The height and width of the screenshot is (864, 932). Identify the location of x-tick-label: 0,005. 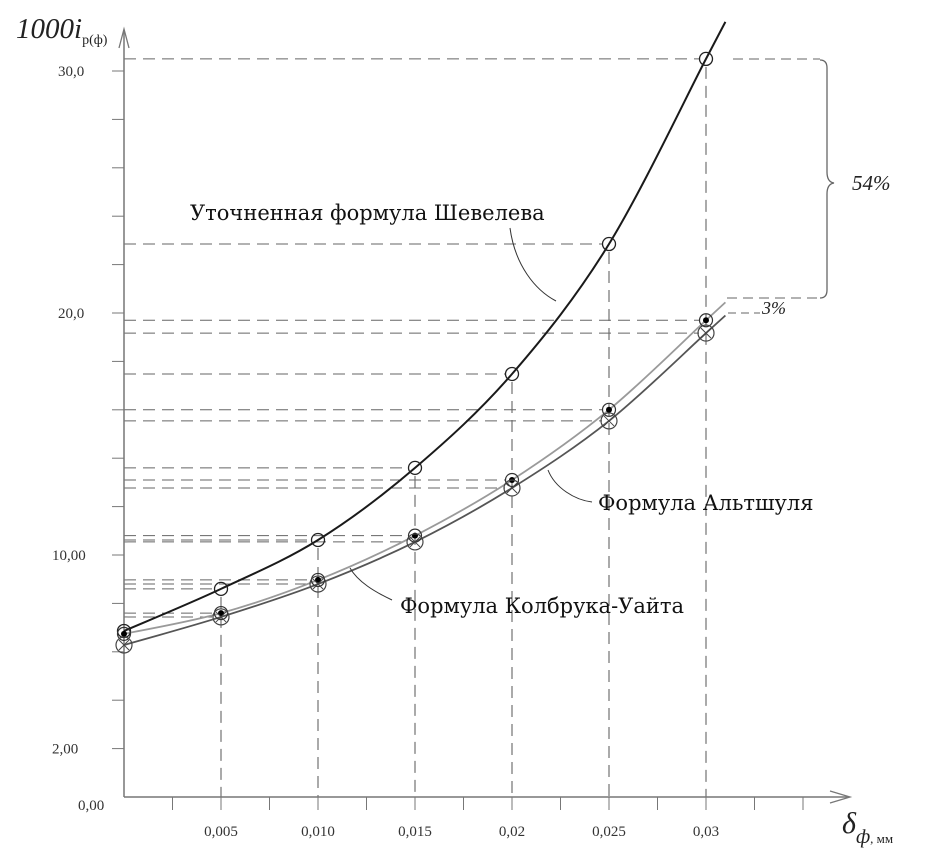
(221, 832).